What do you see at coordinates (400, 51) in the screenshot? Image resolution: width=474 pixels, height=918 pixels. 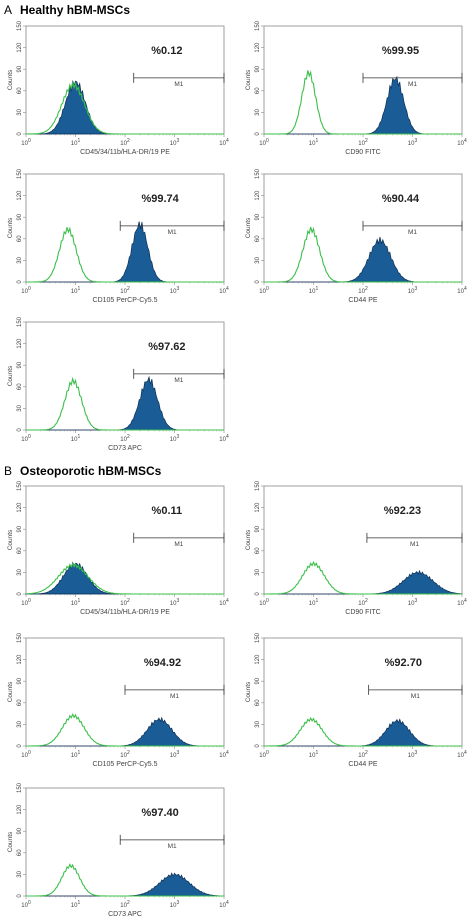 I see `percent-positive-label: %99.95` at bounding box center [400, 51].